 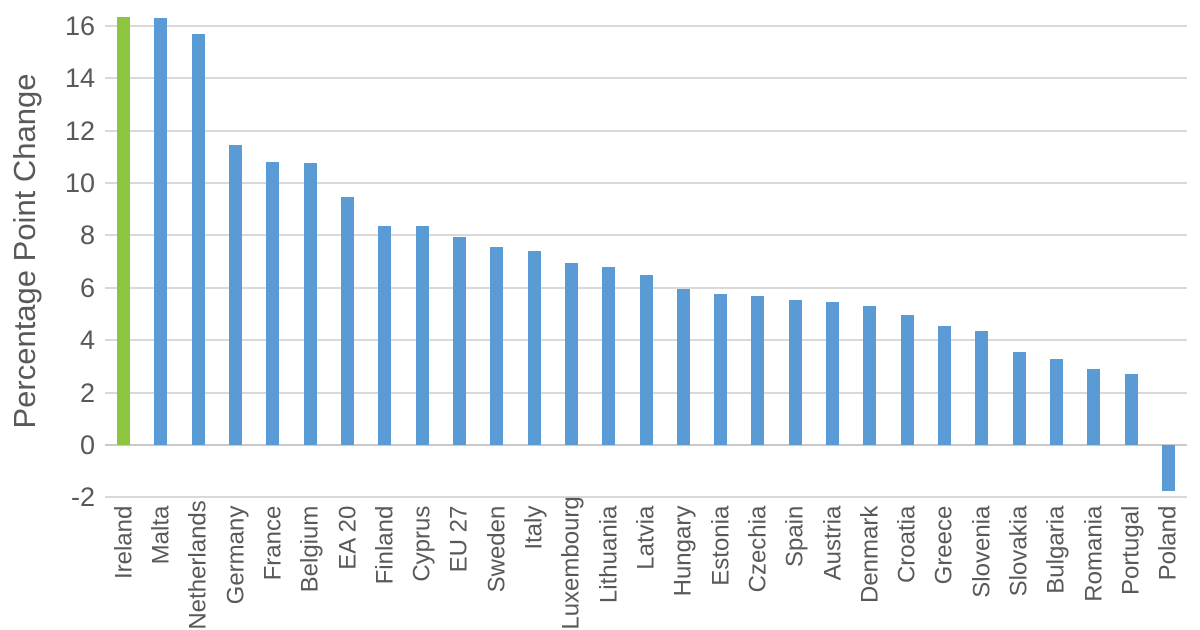 I want to click on x-axis-label: Estonia, so click(x=720, y=568).